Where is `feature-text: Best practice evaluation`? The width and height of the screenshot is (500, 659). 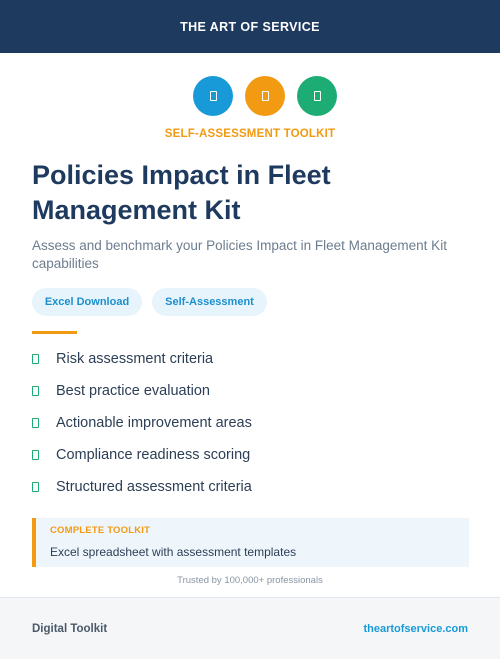 feature-text: Best practice evaluation is located at coordinates (133, 391).